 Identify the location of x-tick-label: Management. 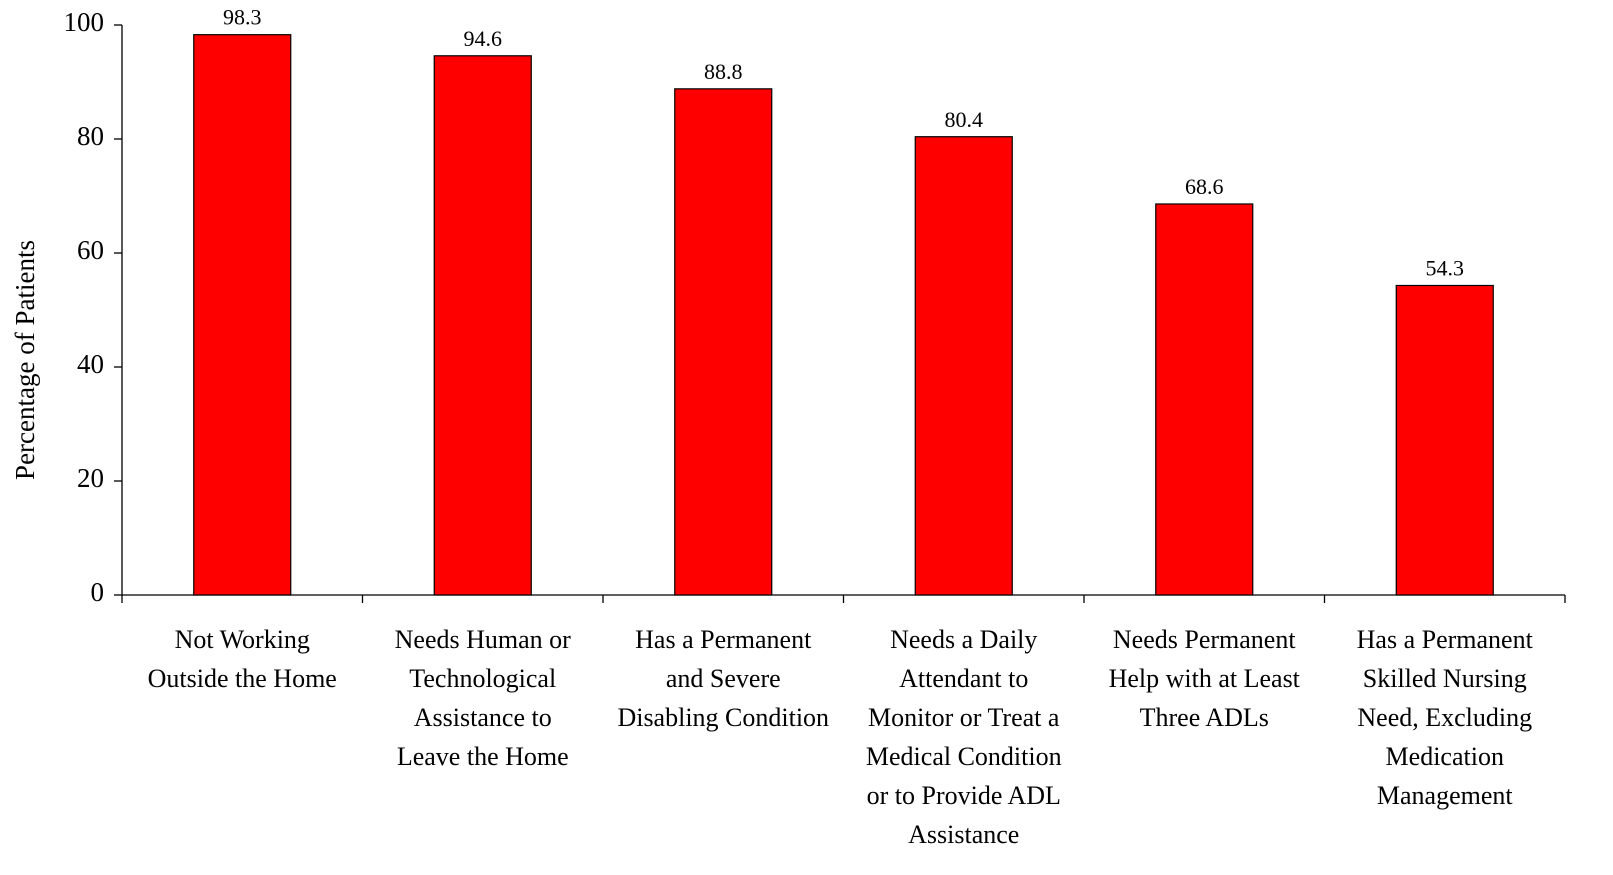
(1445, 795).